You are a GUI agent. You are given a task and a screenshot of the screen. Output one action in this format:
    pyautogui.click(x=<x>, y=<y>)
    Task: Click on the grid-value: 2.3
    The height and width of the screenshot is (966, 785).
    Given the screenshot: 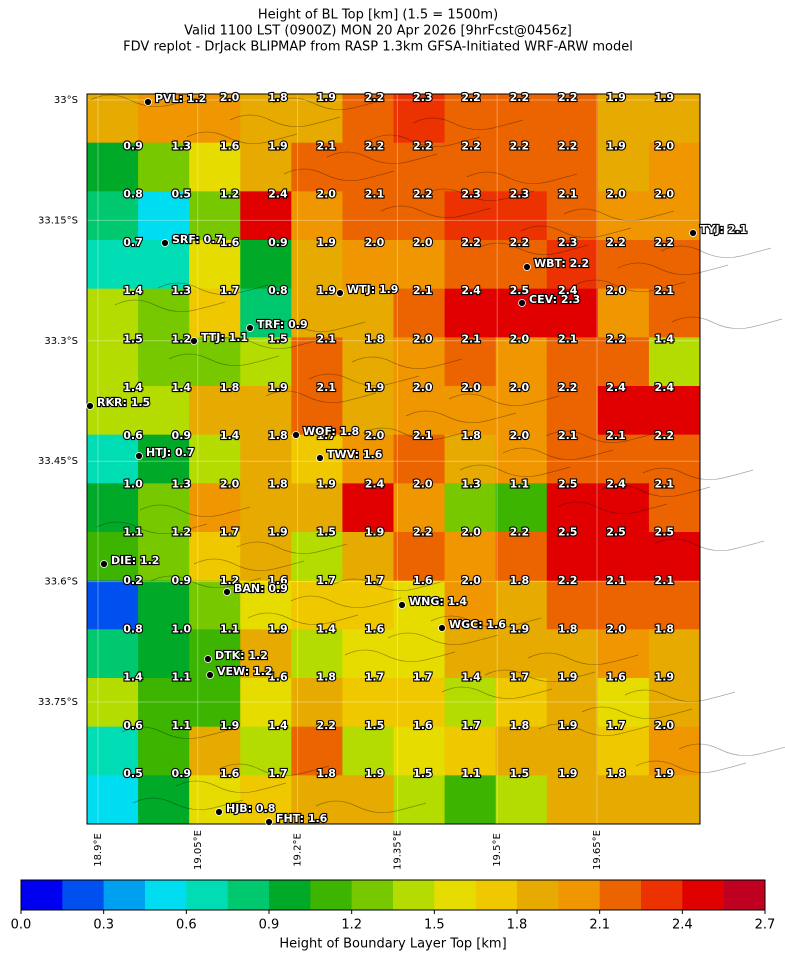 What is the action you would take?
    pyautogui.click(x=471, y=194)
    